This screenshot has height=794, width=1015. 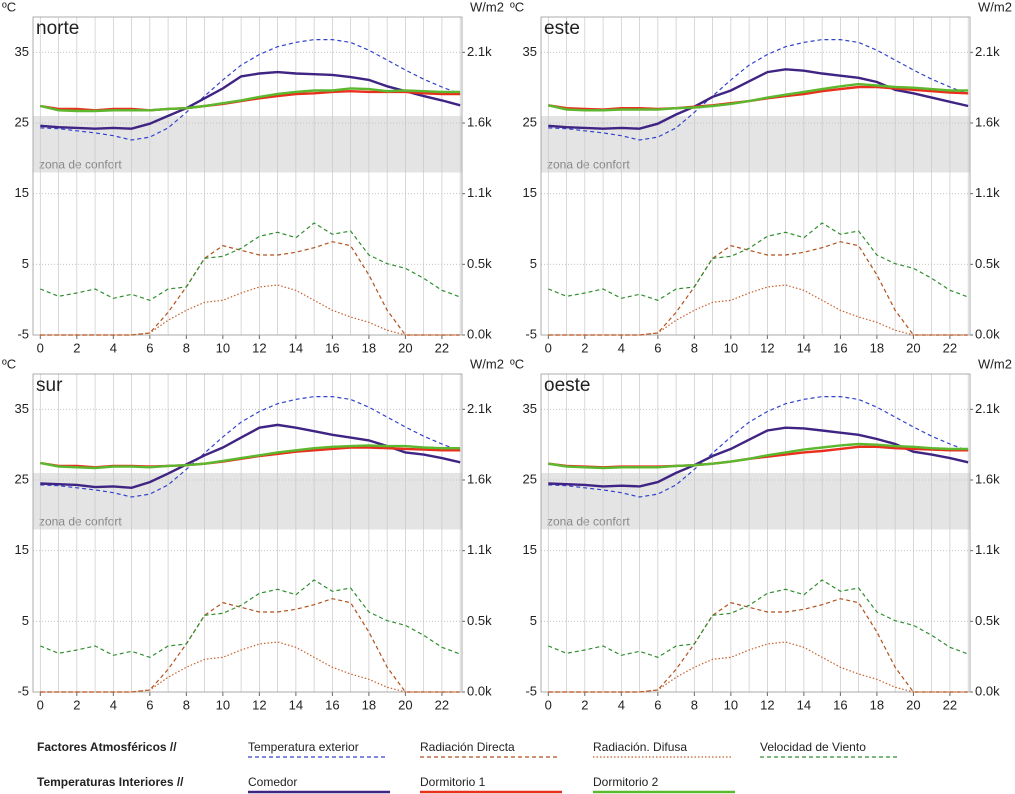 What do you see at coordinates (107, 747) in the screenshot?
I see `legend-group-title: Factores Atmosféricos //` at bounding box center [107, 747].